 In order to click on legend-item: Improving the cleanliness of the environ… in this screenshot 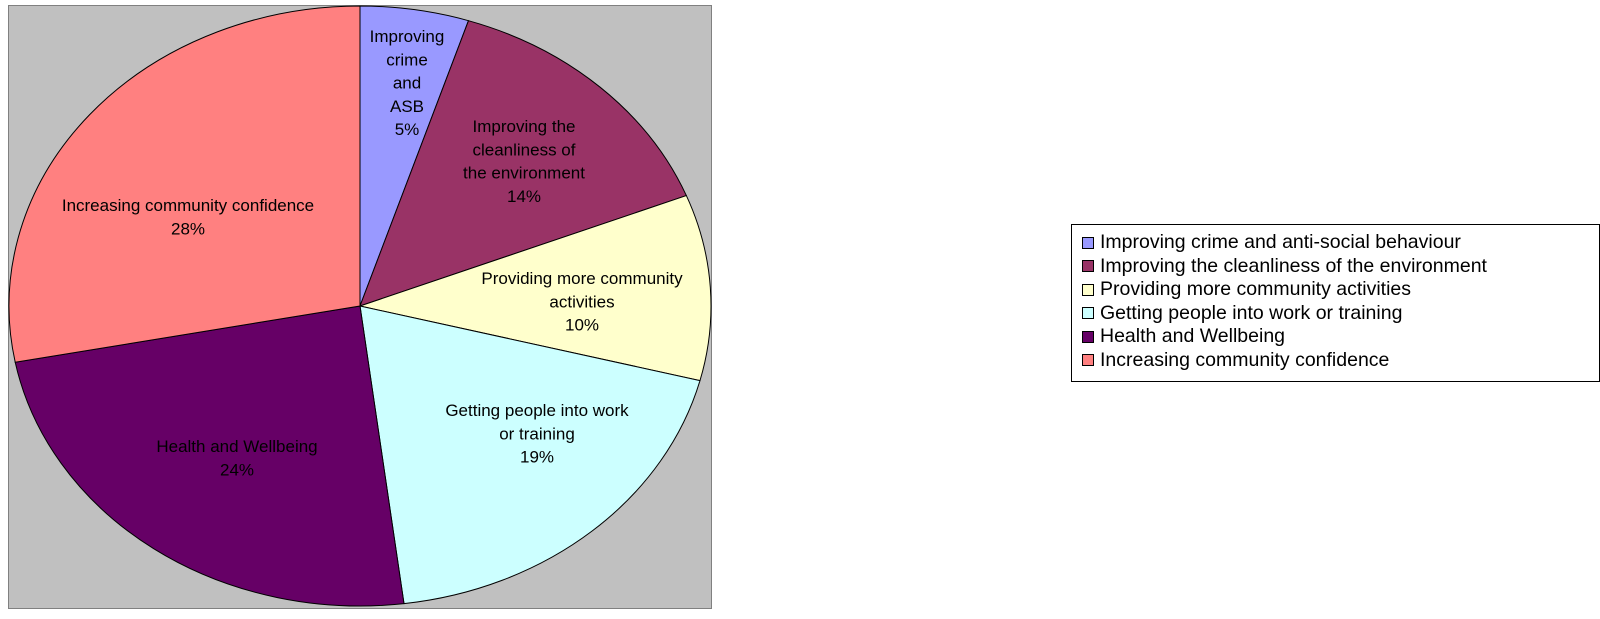, I will do `click(1340, 267)`.